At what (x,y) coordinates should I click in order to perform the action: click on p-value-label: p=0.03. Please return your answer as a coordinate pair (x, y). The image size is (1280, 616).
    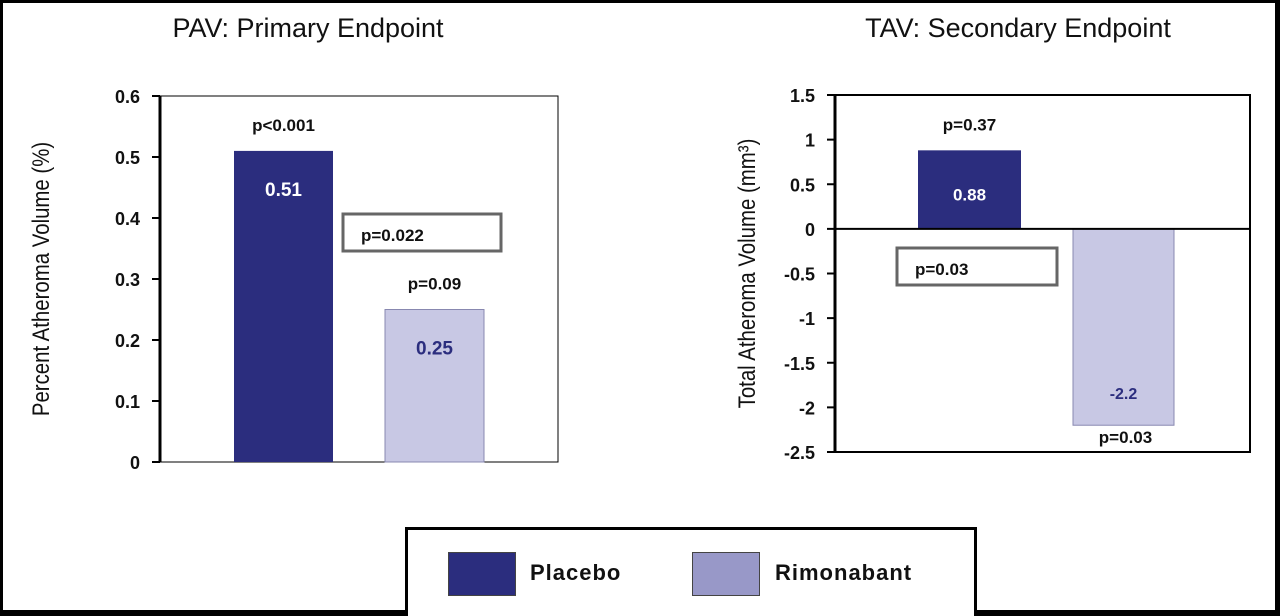
    Looking at the image, I should click on (1125, 437).